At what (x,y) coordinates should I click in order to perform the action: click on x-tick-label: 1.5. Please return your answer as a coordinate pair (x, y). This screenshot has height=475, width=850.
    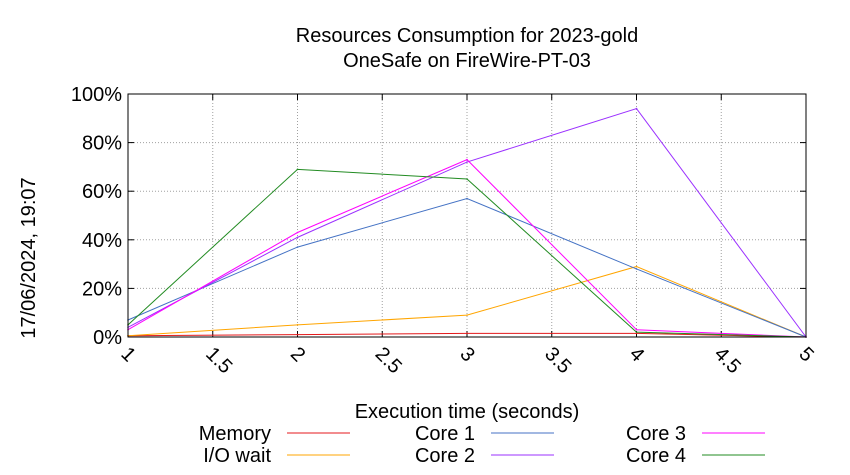
    Looking at the image, I should click on (218, 360).